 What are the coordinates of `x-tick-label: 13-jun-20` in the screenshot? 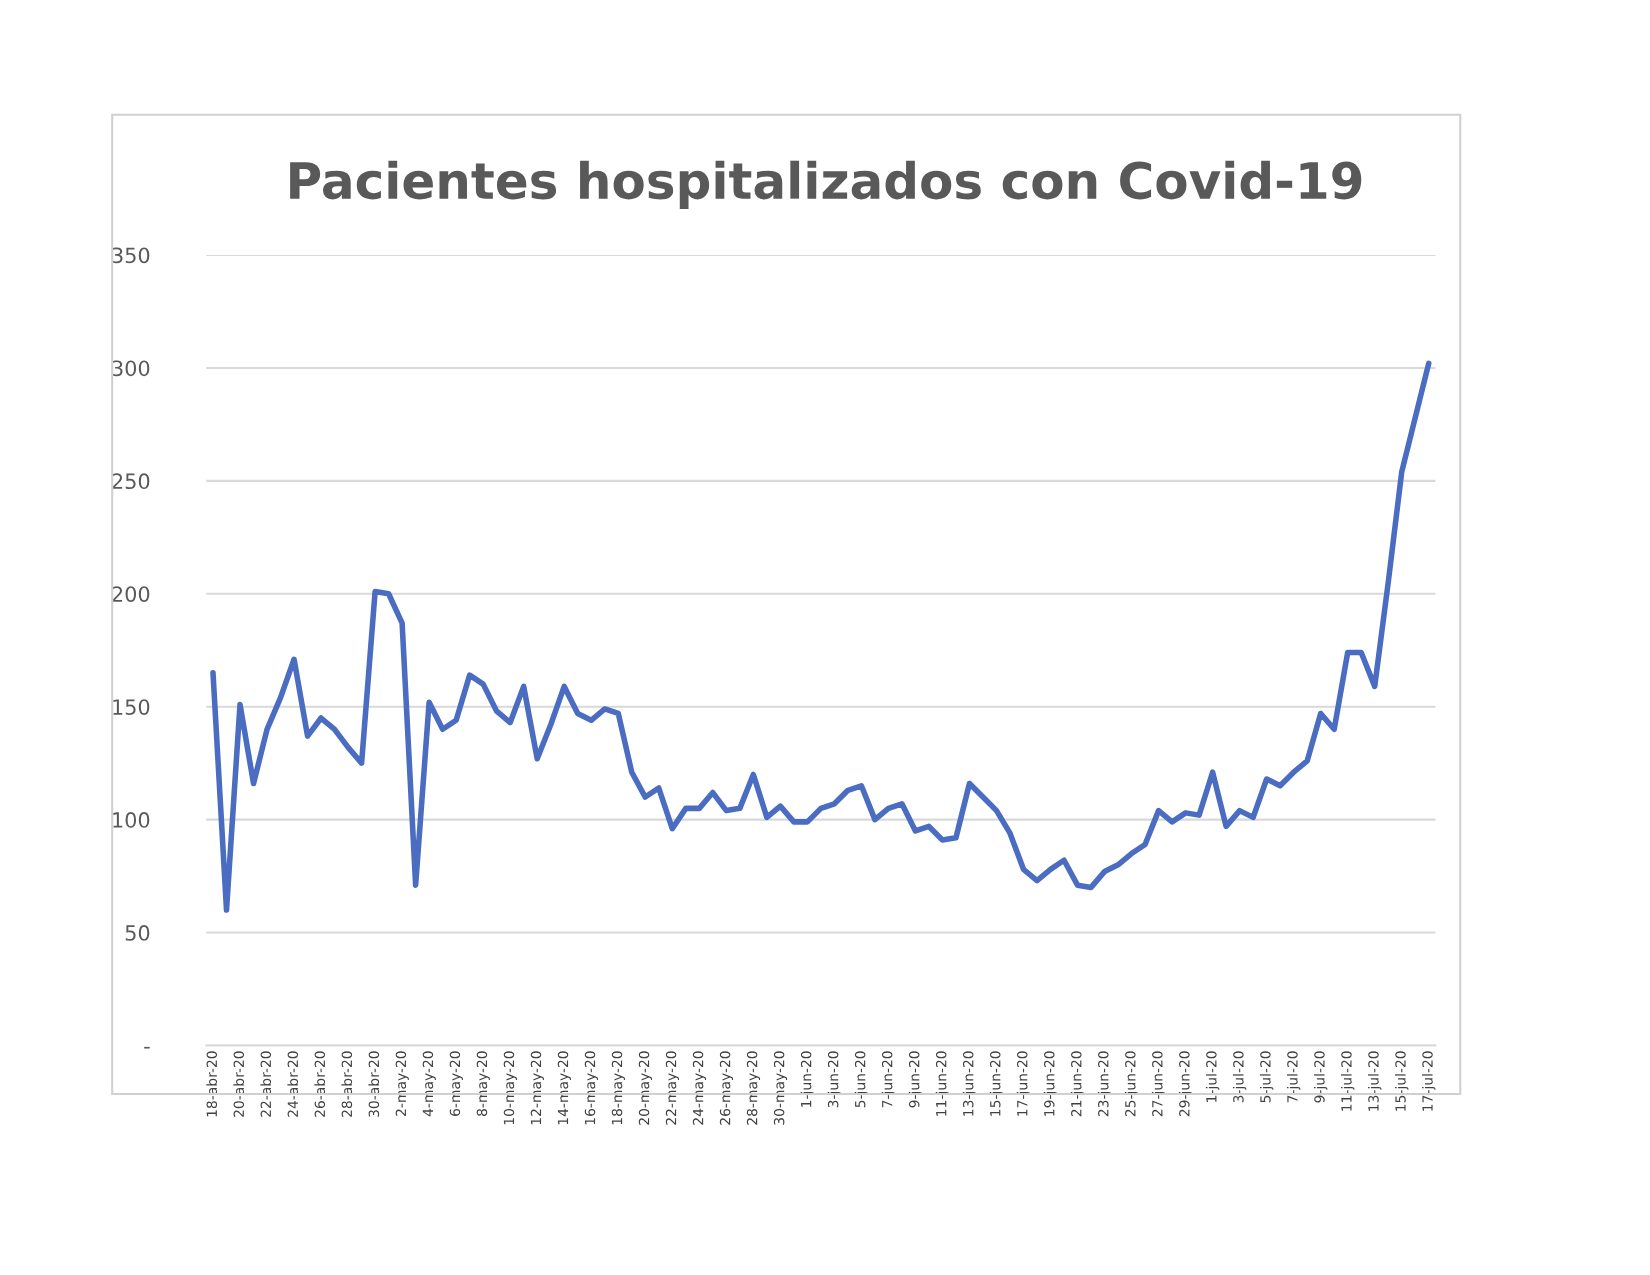 It's located at (969, 1083).